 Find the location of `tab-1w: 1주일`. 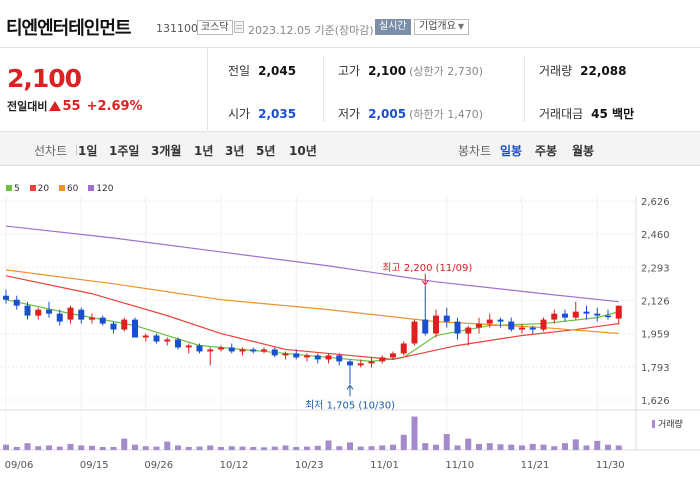

tab-1w: 1주일 is located at coordinates (124, 151).